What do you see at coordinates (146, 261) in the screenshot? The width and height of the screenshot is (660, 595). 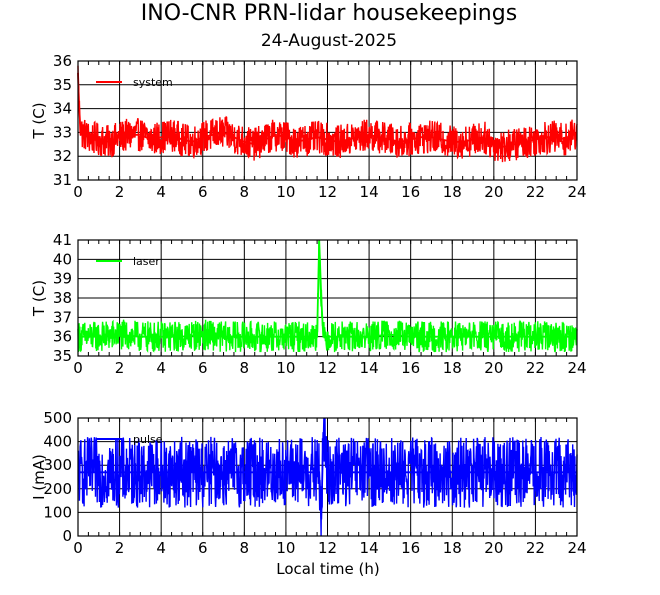 I see `legend-label-laser: laser` at bounding box center [146, 261].